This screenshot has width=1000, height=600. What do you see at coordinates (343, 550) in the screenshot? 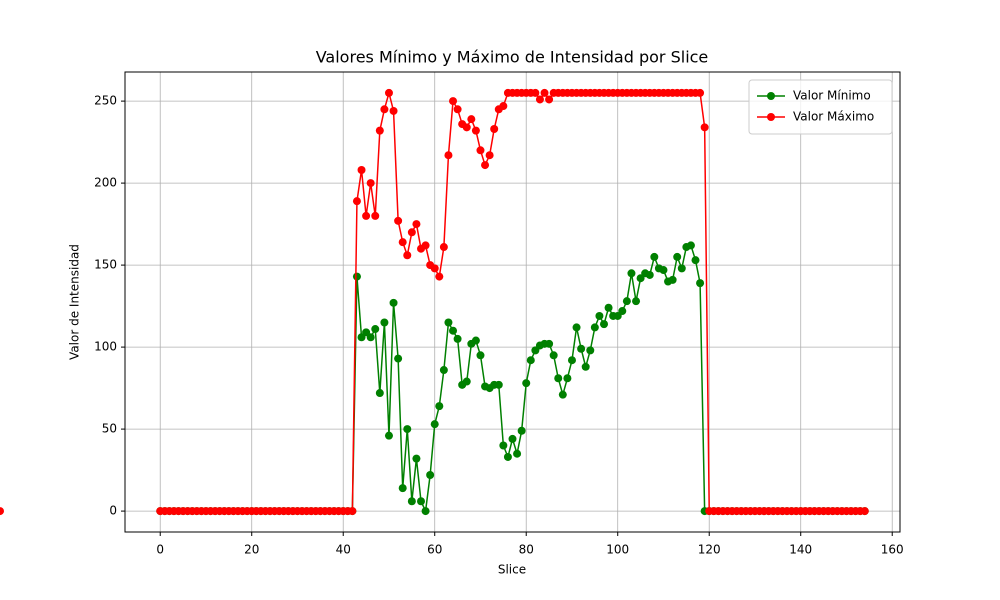
I see `x-tick-label: 40` at bounding box center [343, 550].